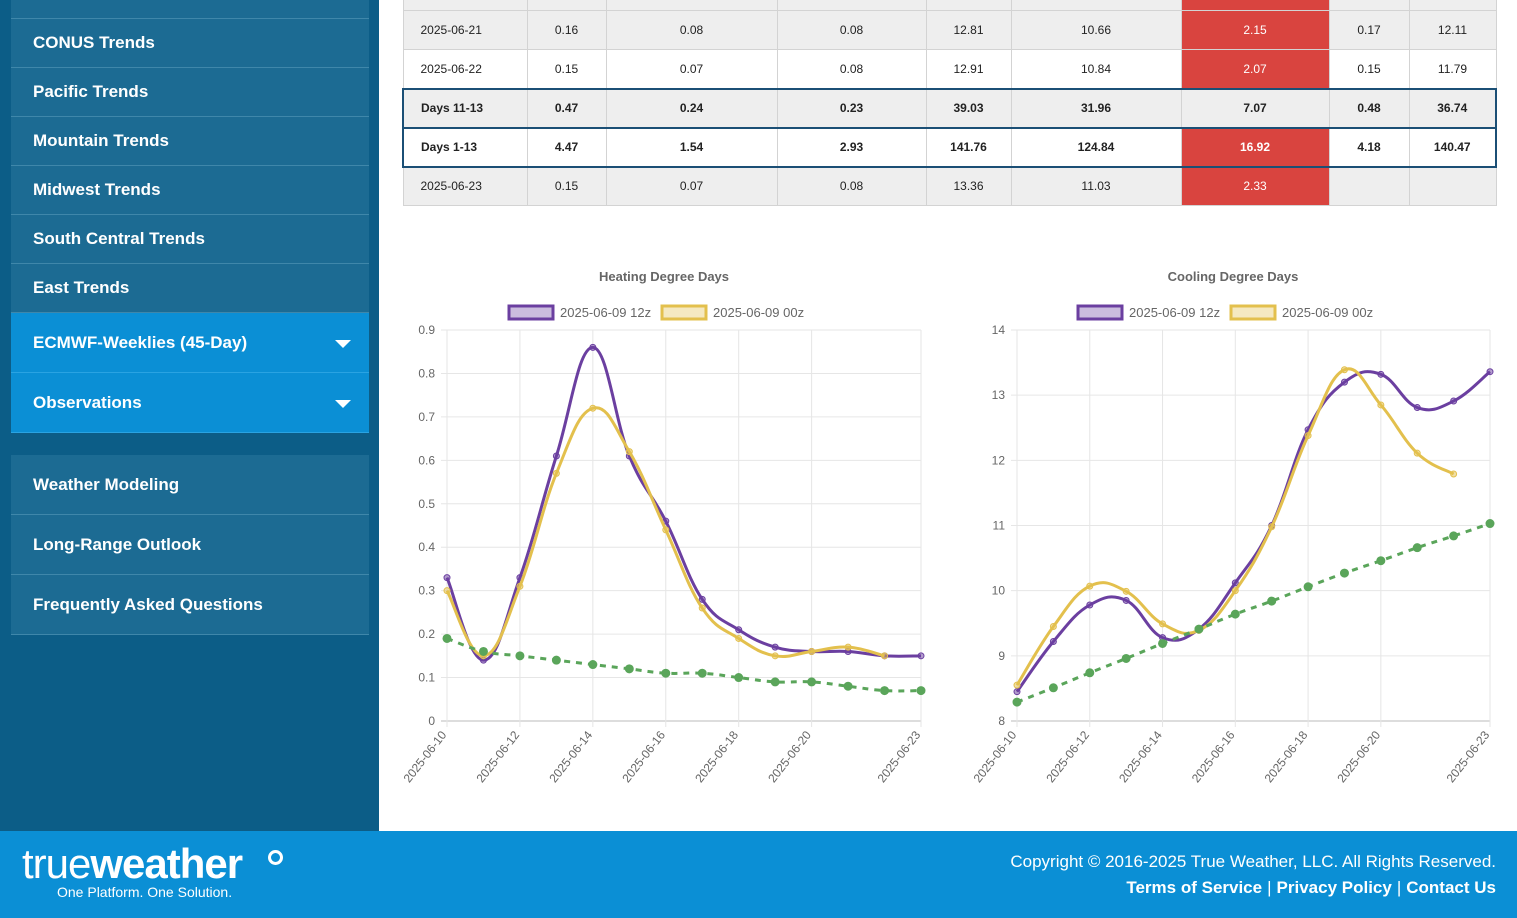 This screenshot has width=1517, height=918. I want to click on sidebar-item-weather-modeling: Weather Modeling, so click(190, 485).